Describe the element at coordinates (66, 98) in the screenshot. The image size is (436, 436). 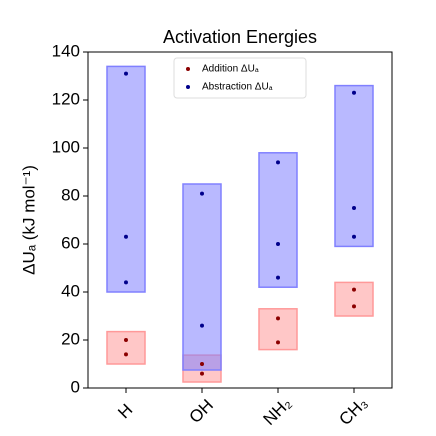
I see `y-tick-label: 120` at that location.